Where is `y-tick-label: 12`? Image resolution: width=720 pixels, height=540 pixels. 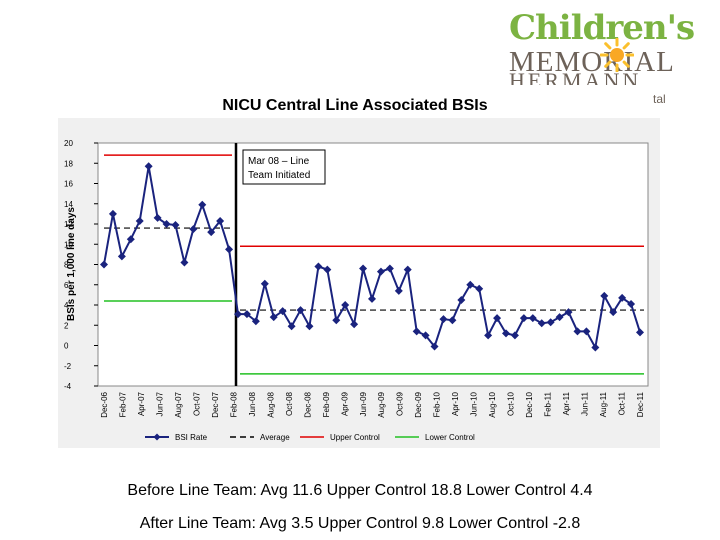 y-tick-label: 12 is located at coordinates (68, 224).